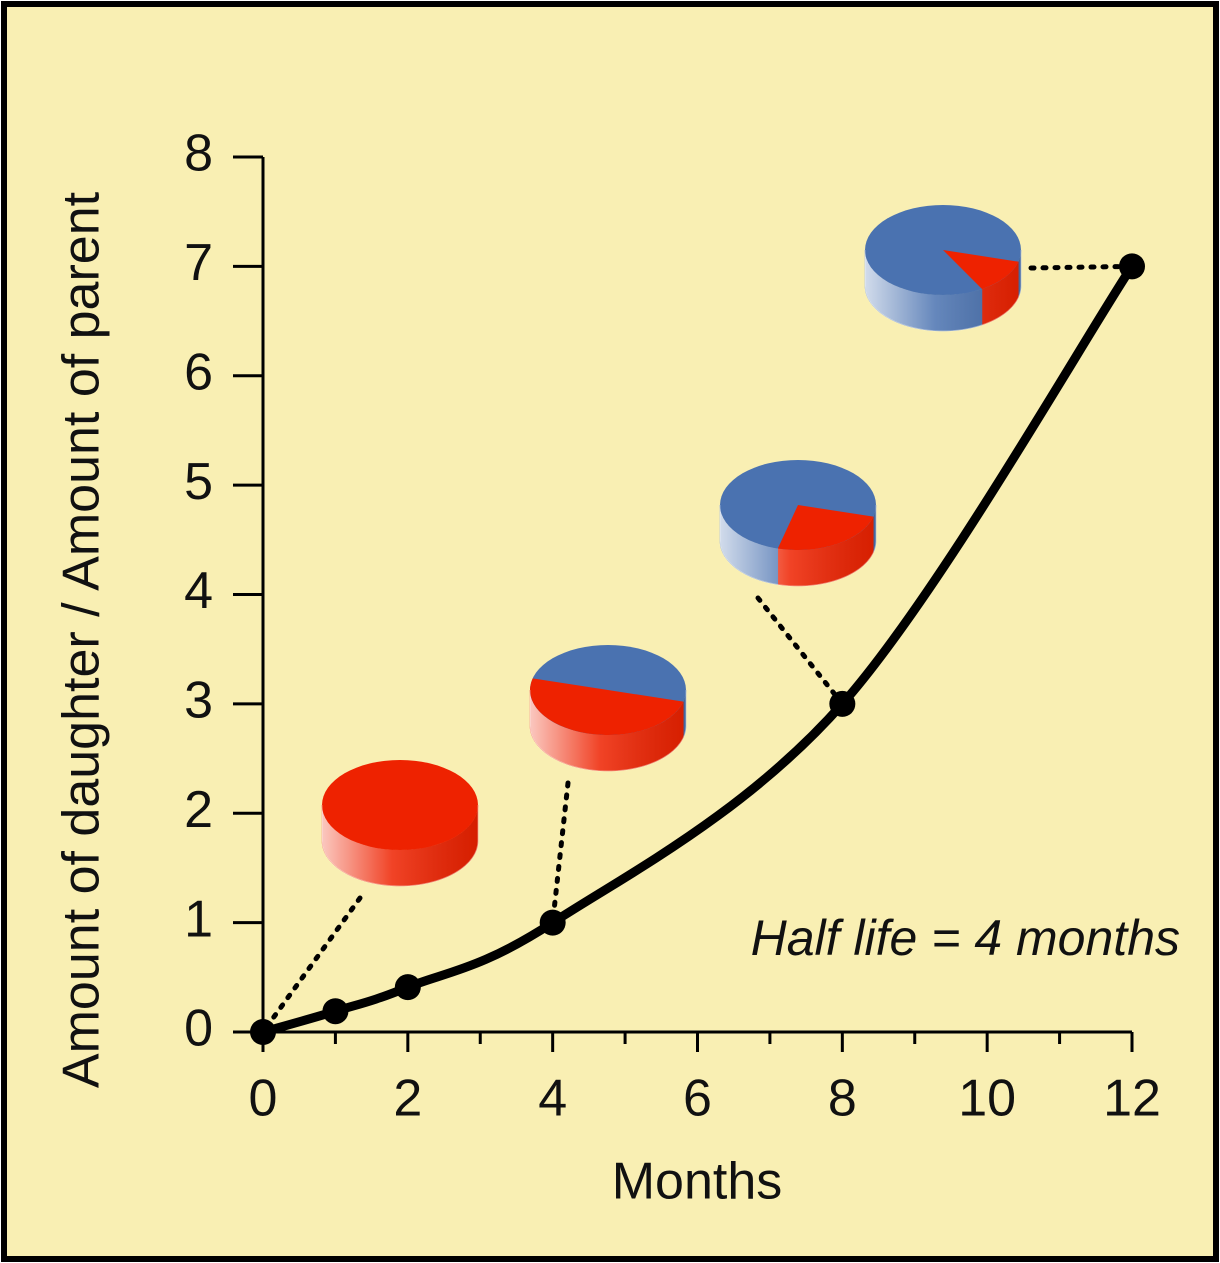 The image size is (1220, 1263). Describe the element at coordinates (552, 1099) in the screenshot. I see `x-tick-label: 4` at that location.